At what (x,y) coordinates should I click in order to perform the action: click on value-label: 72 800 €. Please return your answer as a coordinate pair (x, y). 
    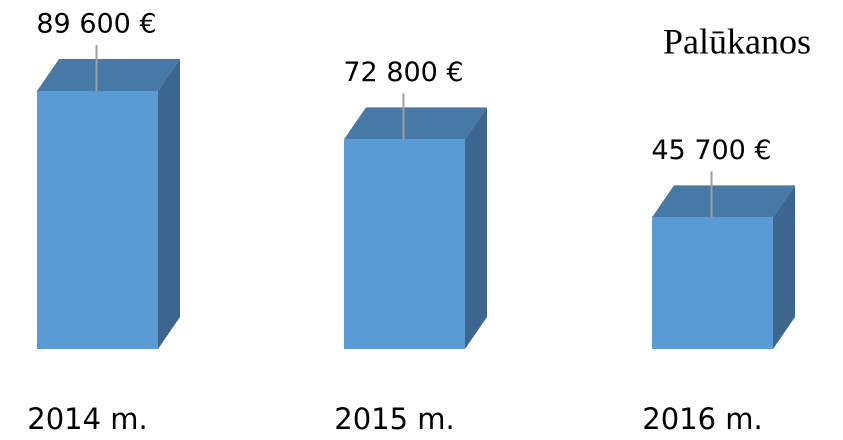
    Looking at the image, I should click on (403, 72).